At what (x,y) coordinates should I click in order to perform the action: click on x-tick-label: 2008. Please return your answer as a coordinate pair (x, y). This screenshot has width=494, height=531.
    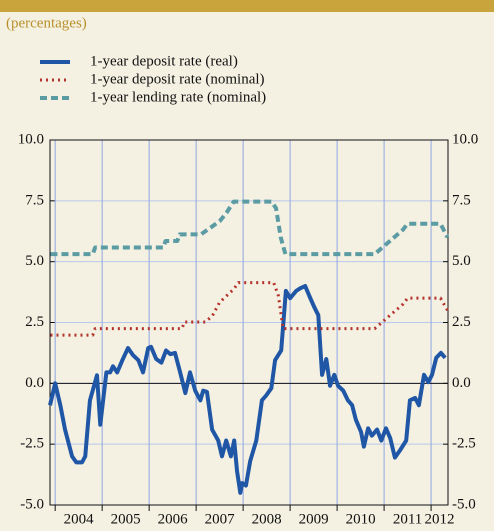
    Looking at the image, I should click on (267, 519).